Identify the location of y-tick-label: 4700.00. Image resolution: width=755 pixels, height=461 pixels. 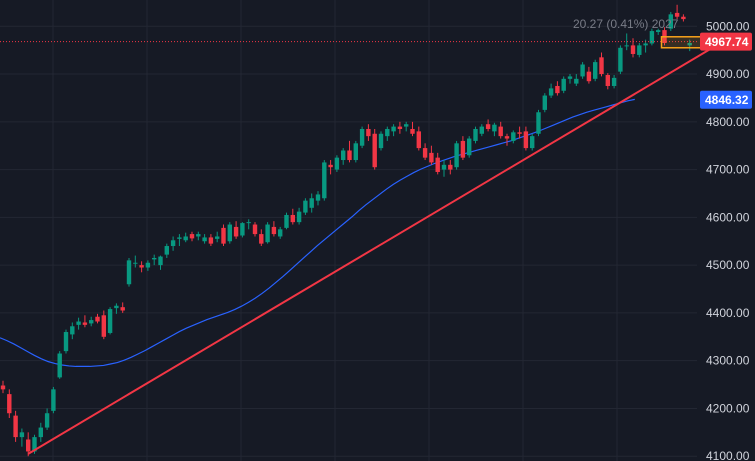
(728, 170).